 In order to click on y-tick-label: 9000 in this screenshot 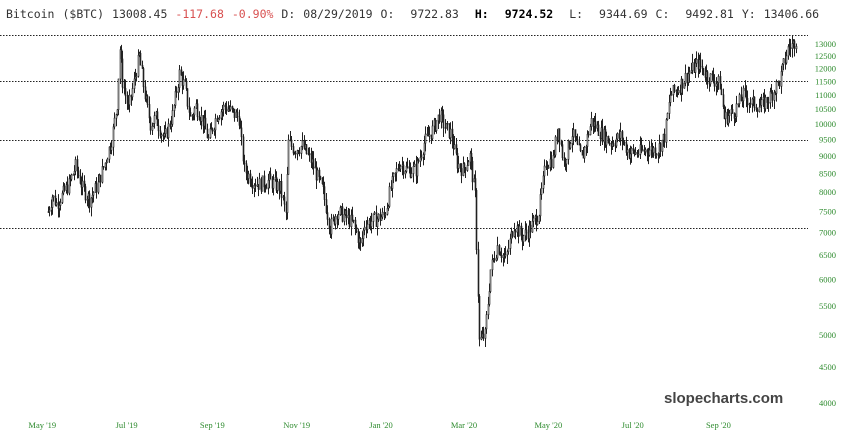, I will do `click(827, 156)`.